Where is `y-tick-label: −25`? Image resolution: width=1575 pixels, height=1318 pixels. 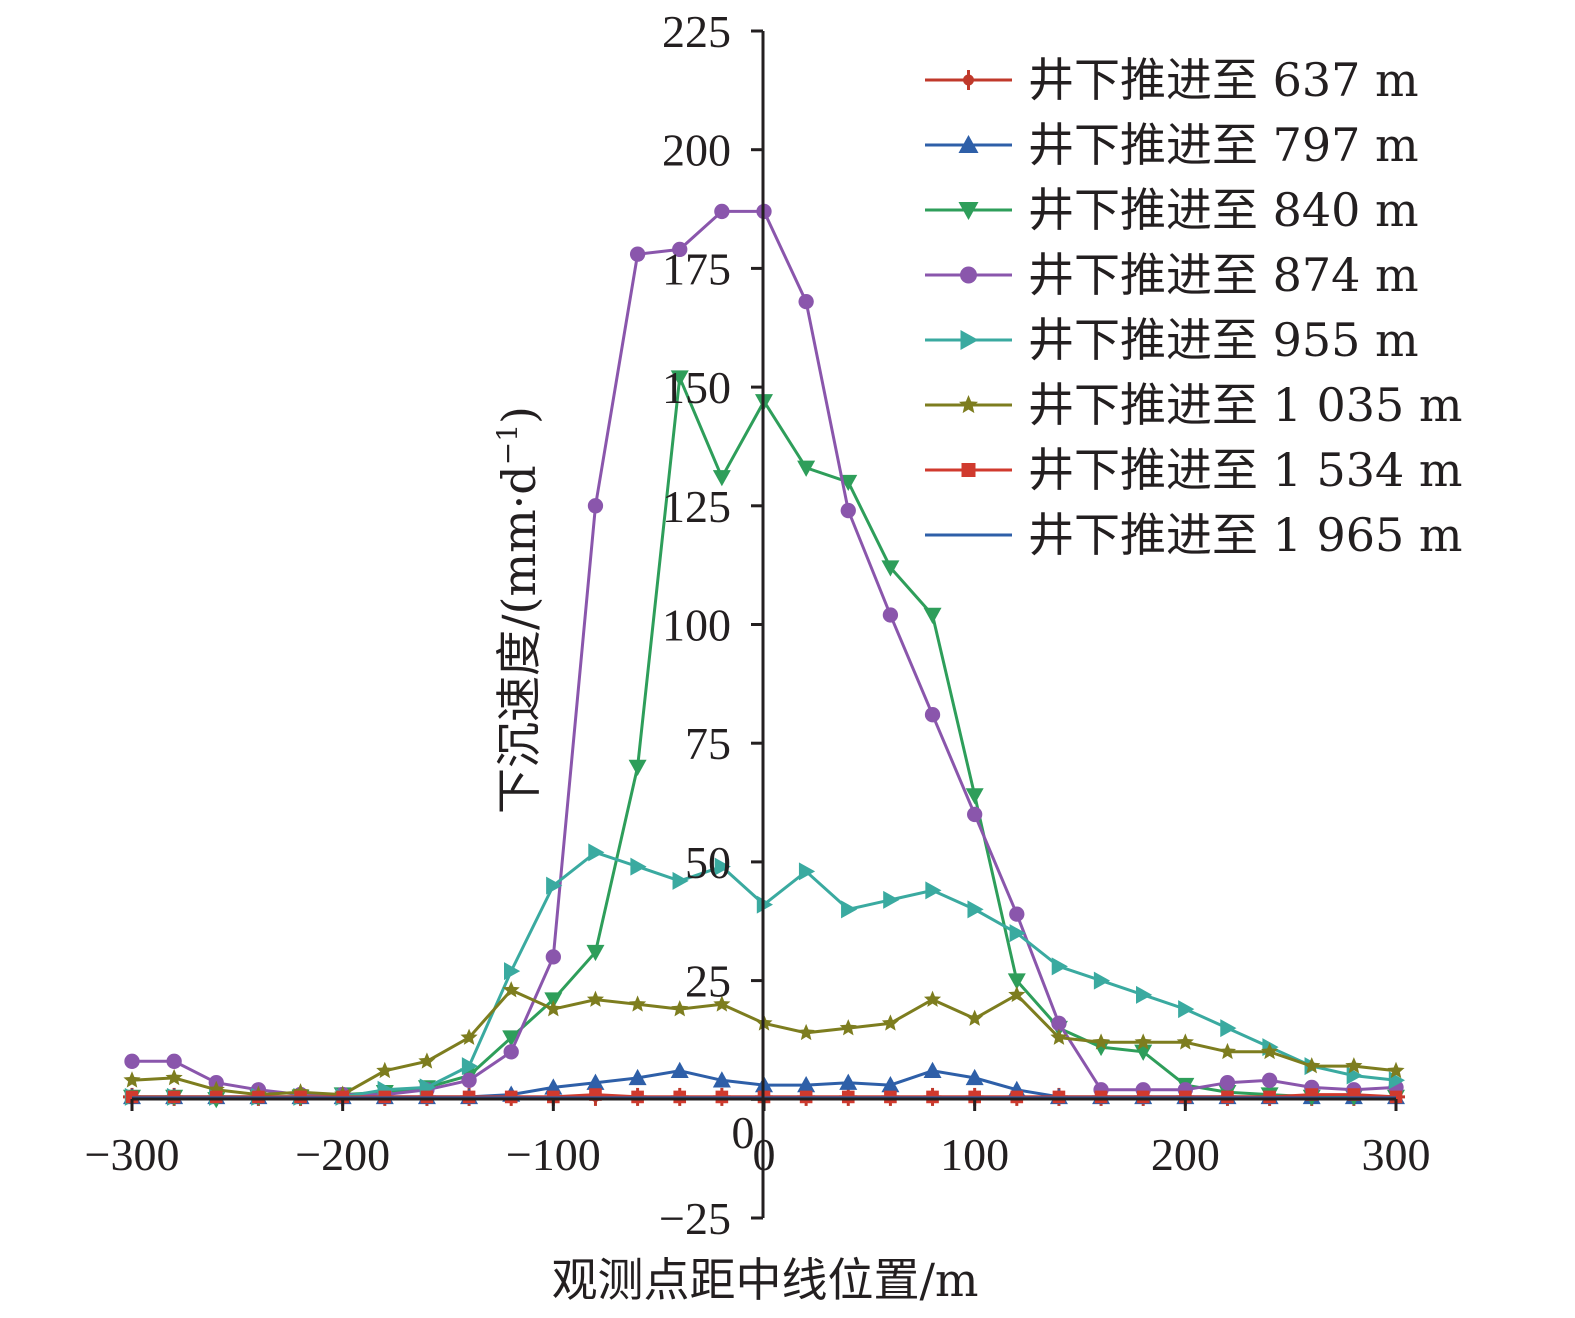 y-tick-label: −25 is located at coordinates (695, 1218).